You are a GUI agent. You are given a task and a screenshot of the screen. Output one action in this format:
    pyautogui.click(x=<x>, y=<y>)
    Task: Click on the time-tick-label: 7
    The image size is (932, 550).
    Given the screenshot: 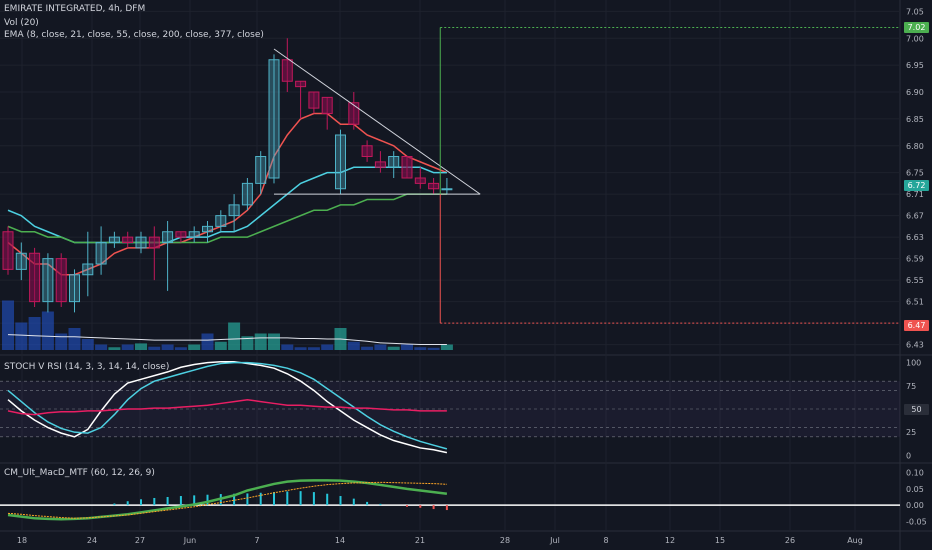 What is the action you would take?
    pyautogui.click(x=256, y=540)
    